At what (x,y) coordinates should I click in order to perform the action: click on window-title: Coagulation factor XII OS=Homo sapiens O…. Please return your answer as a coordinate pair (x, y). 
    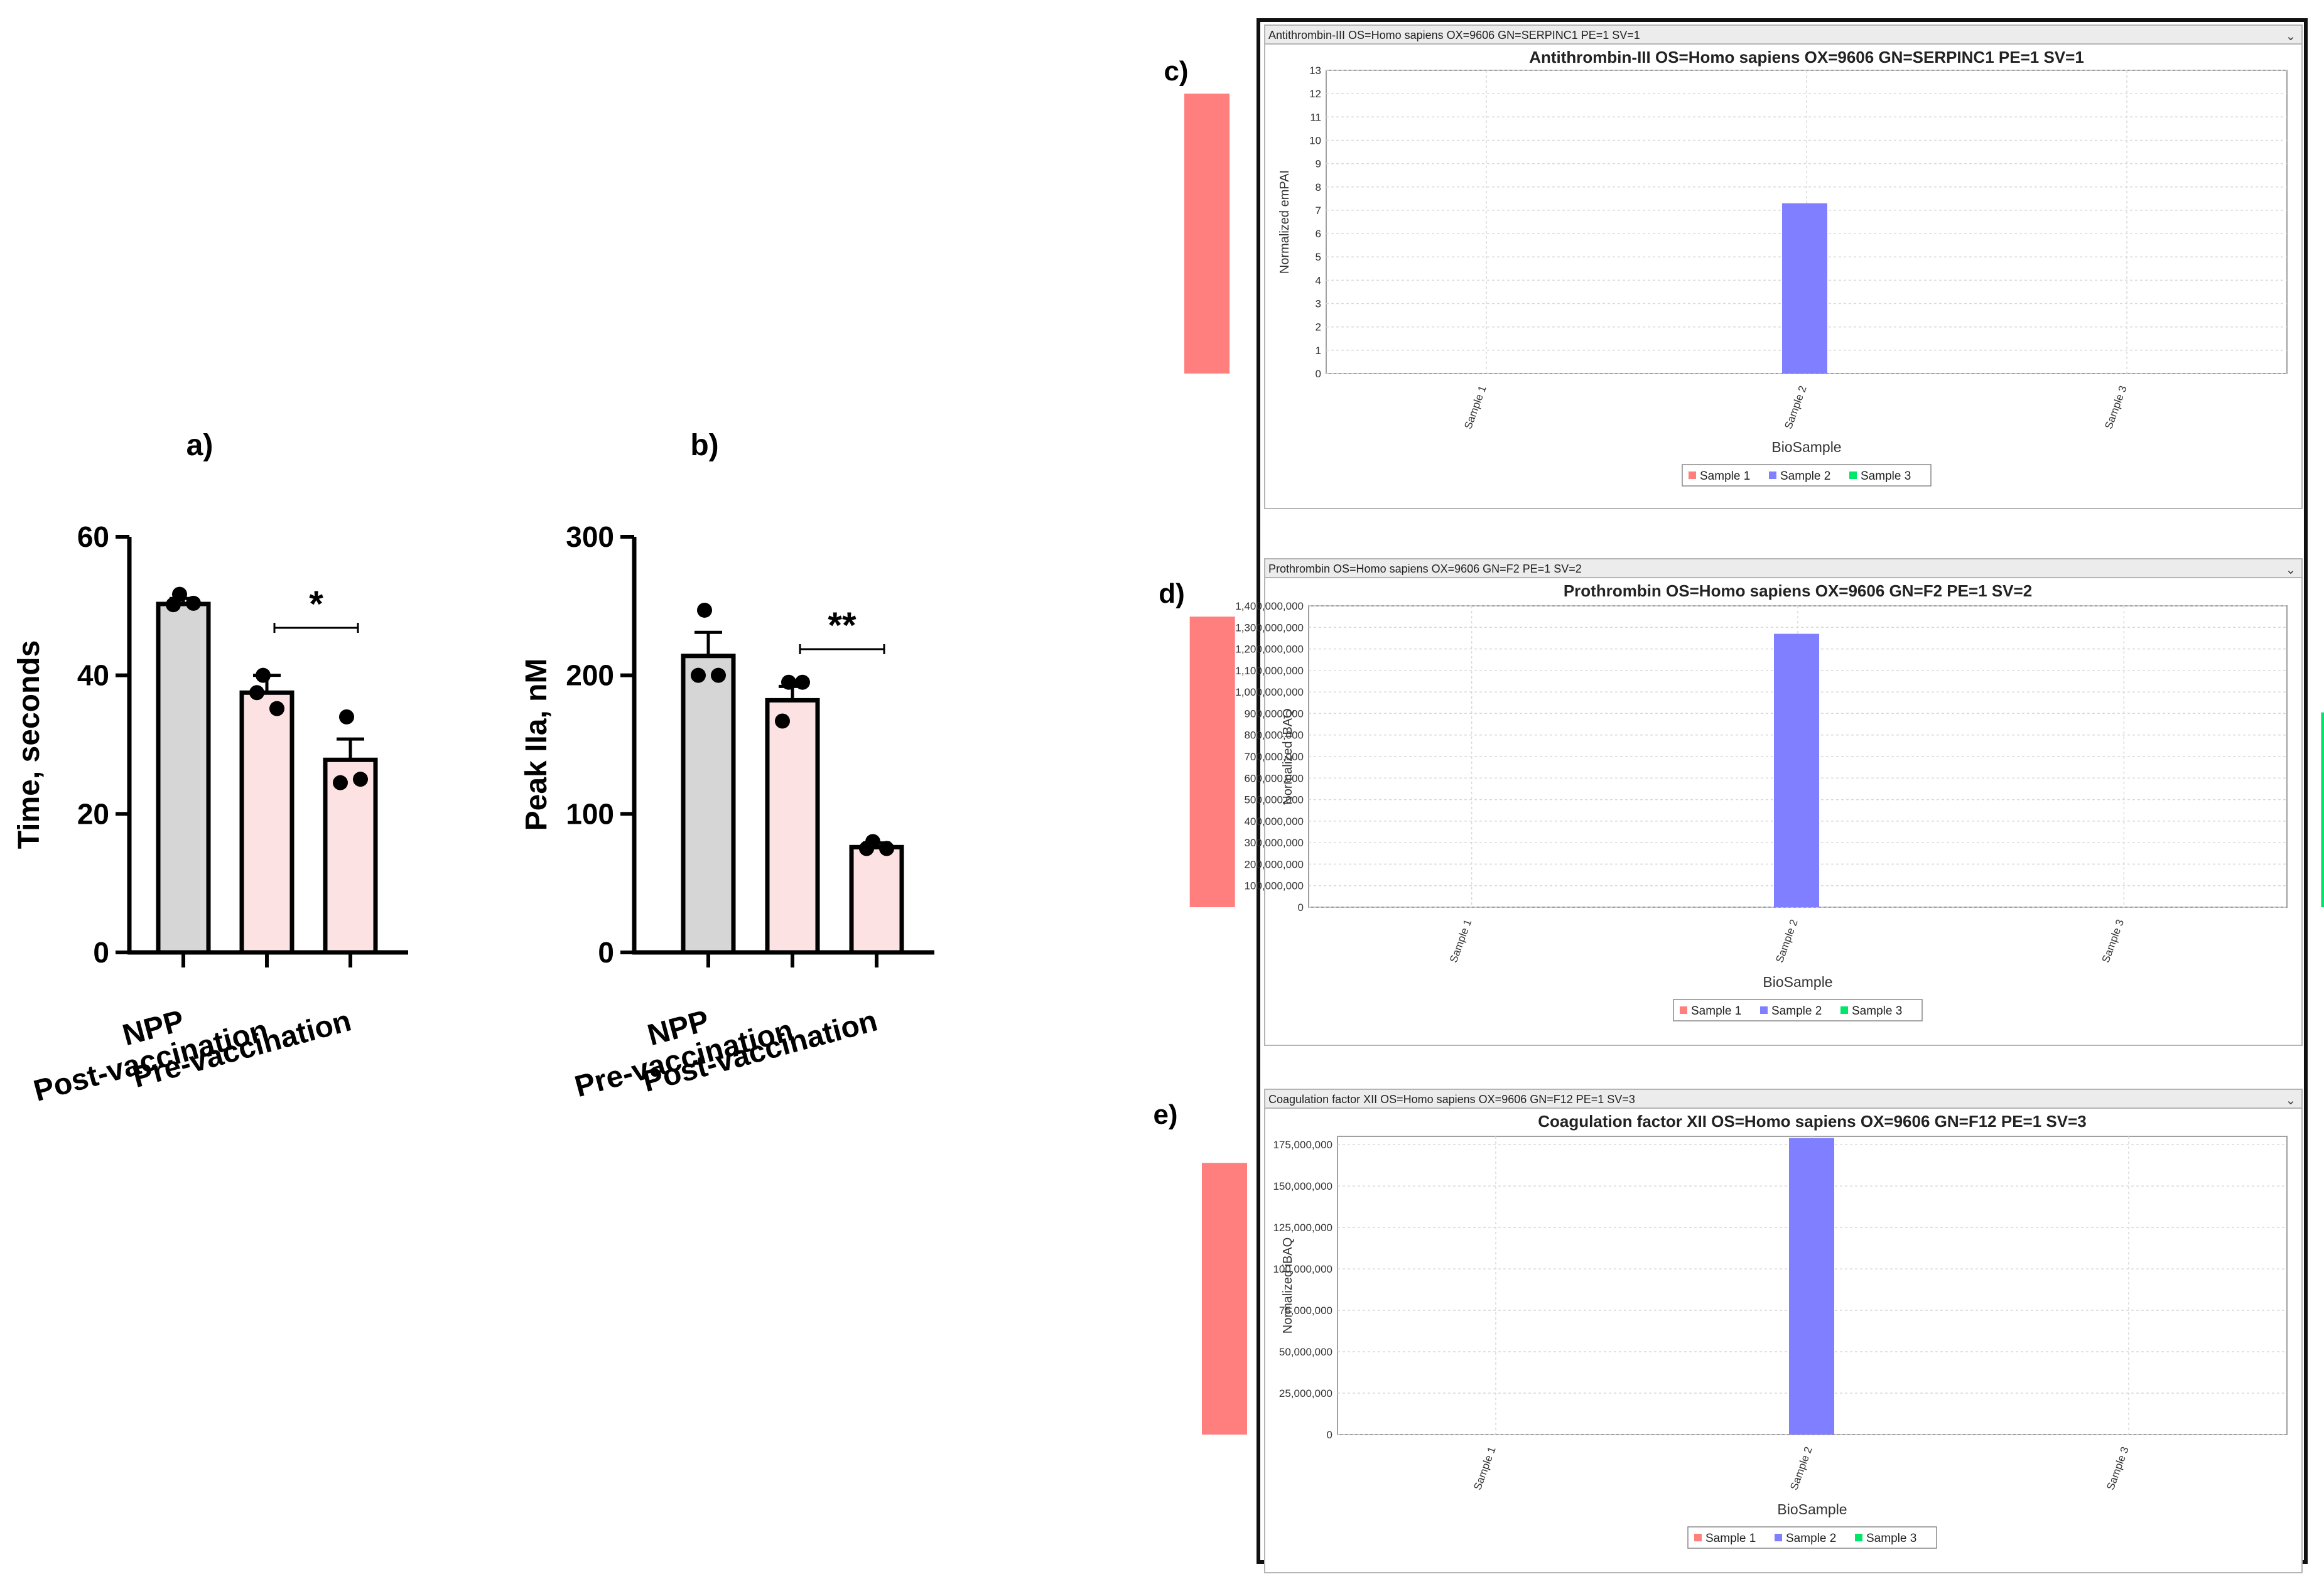
    Looking at the image, I should click on (1451, 1099).